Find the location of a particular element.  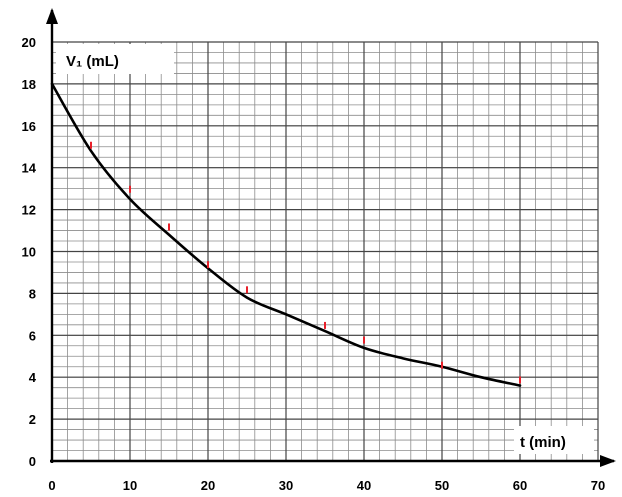

x-tick-label: 0 is located at coordinates (51, 485).